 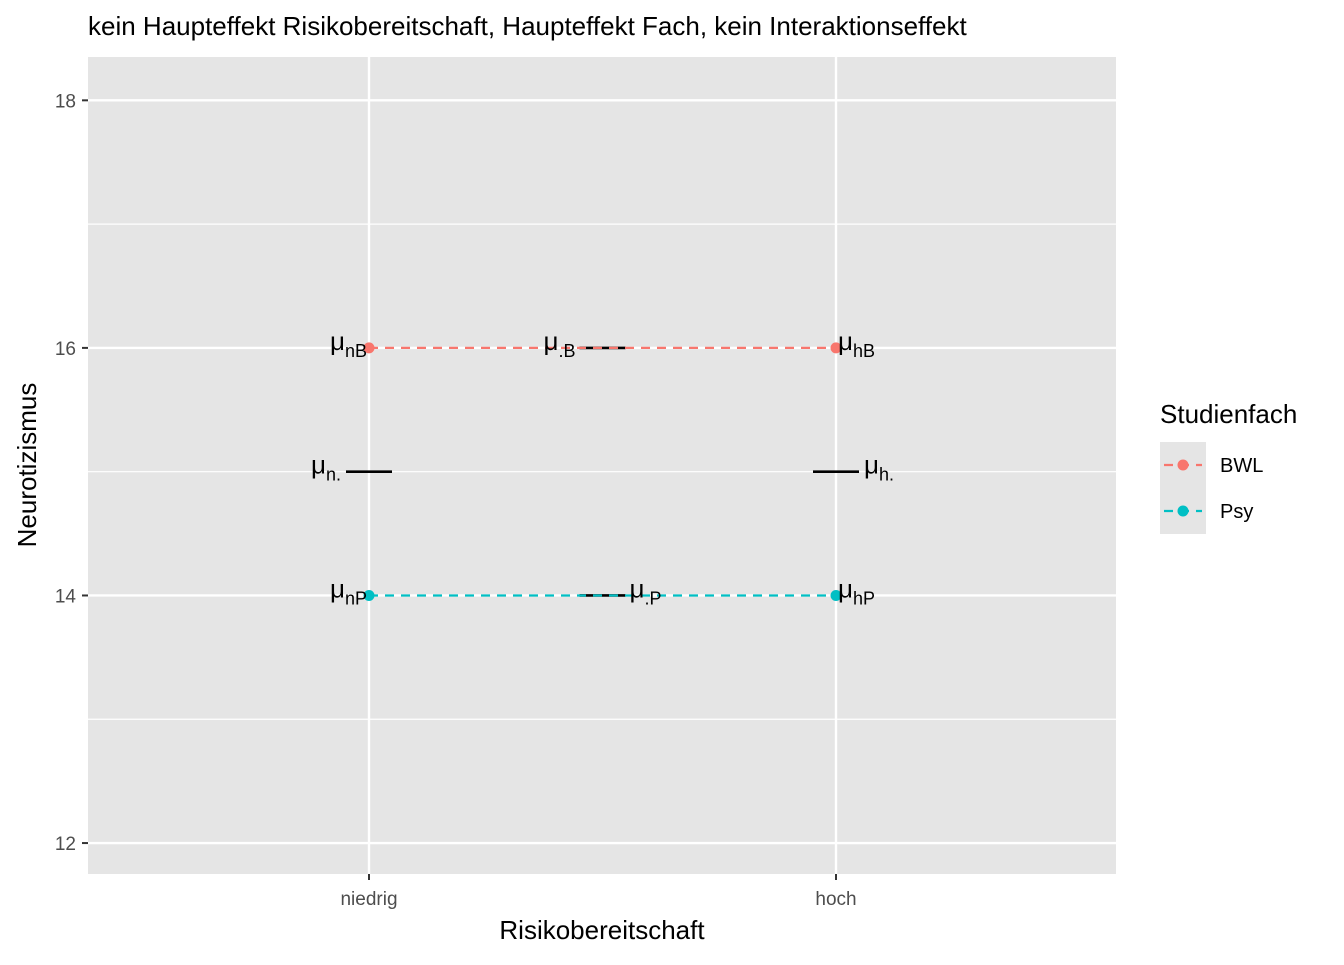 I want to click on series, so click(x=602, y=471).